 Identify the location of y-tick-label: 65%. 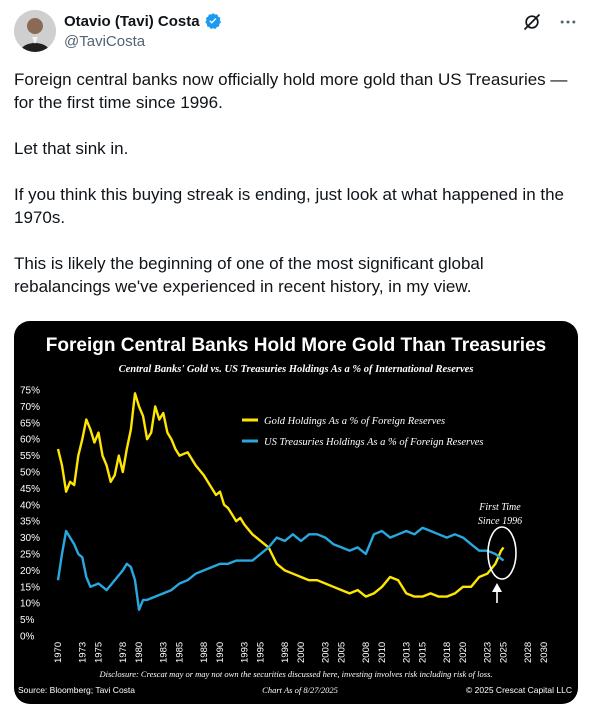
(30, 423).